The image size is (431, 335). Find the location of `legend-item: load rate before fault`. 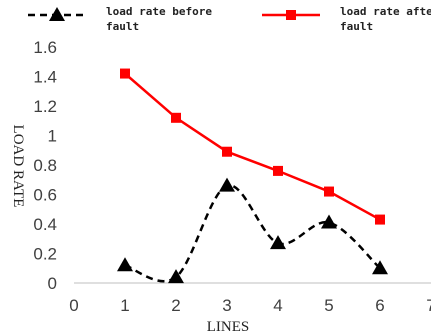

legend-item: load rate before fault is located at coordinates (120, 19).